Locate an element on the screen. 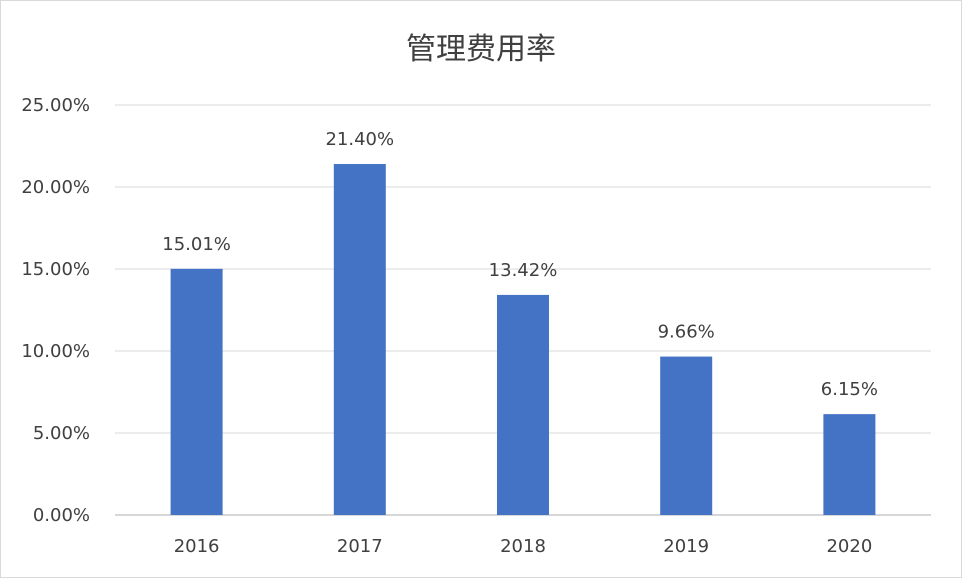 The width and height of the screenshot is (962, 578). bar-2018 is located at coordinates (523, 404).